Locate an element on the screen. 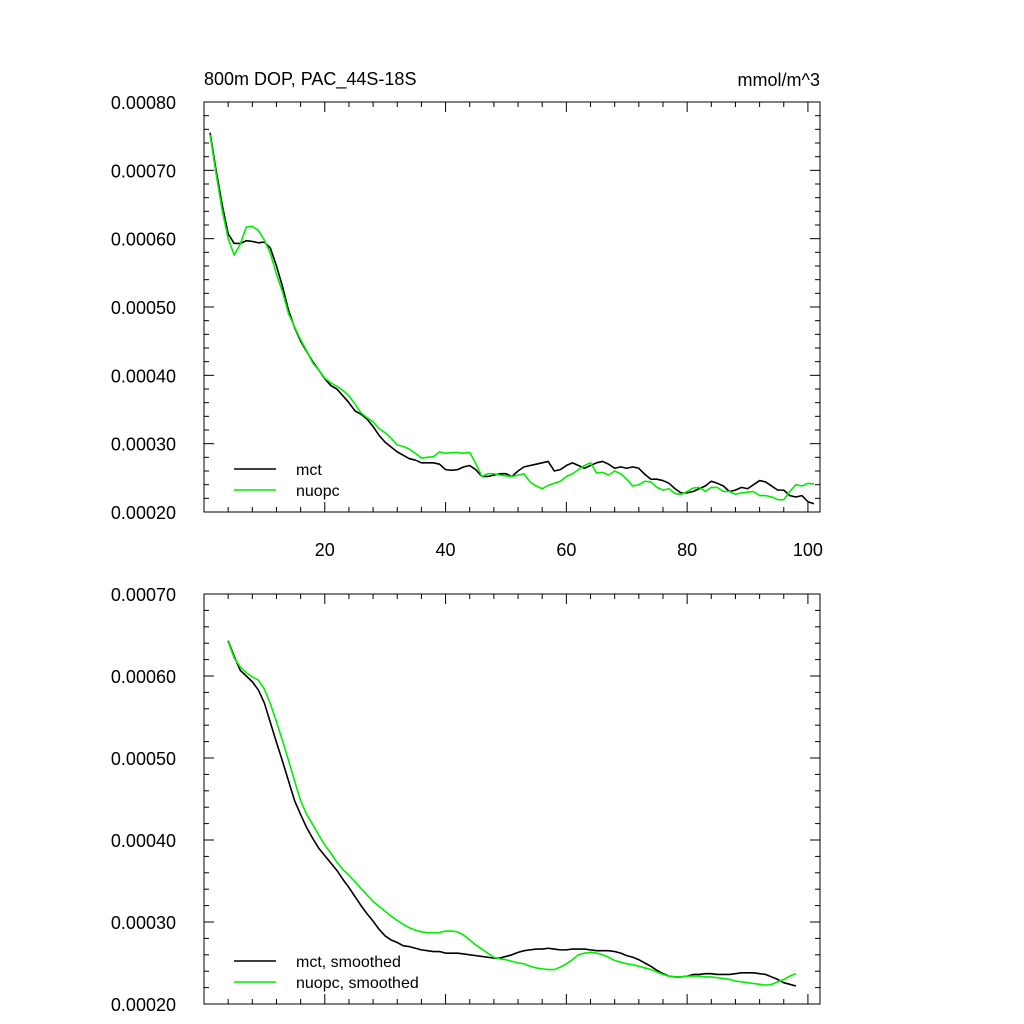 The width and height of the screenshot is (1024, 1024). raw-y-tick-label: 0.00060 is located at coordinates (143, 240).